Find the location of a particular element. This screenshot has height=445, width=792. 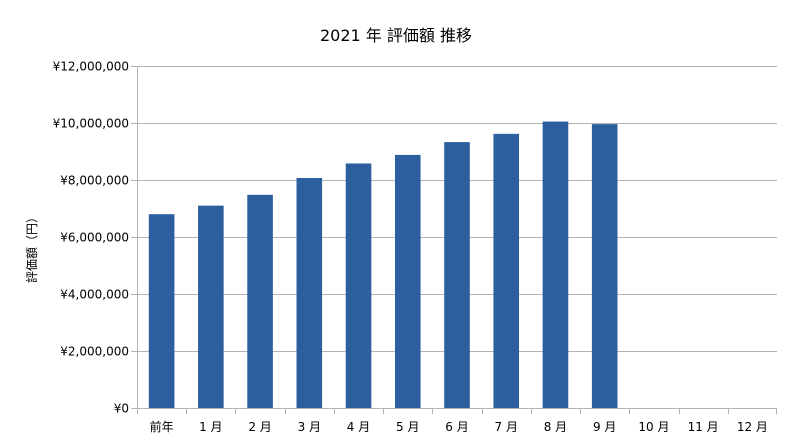

y-tick-label: ¥2,000,000 is located at coordinates (94, 352).